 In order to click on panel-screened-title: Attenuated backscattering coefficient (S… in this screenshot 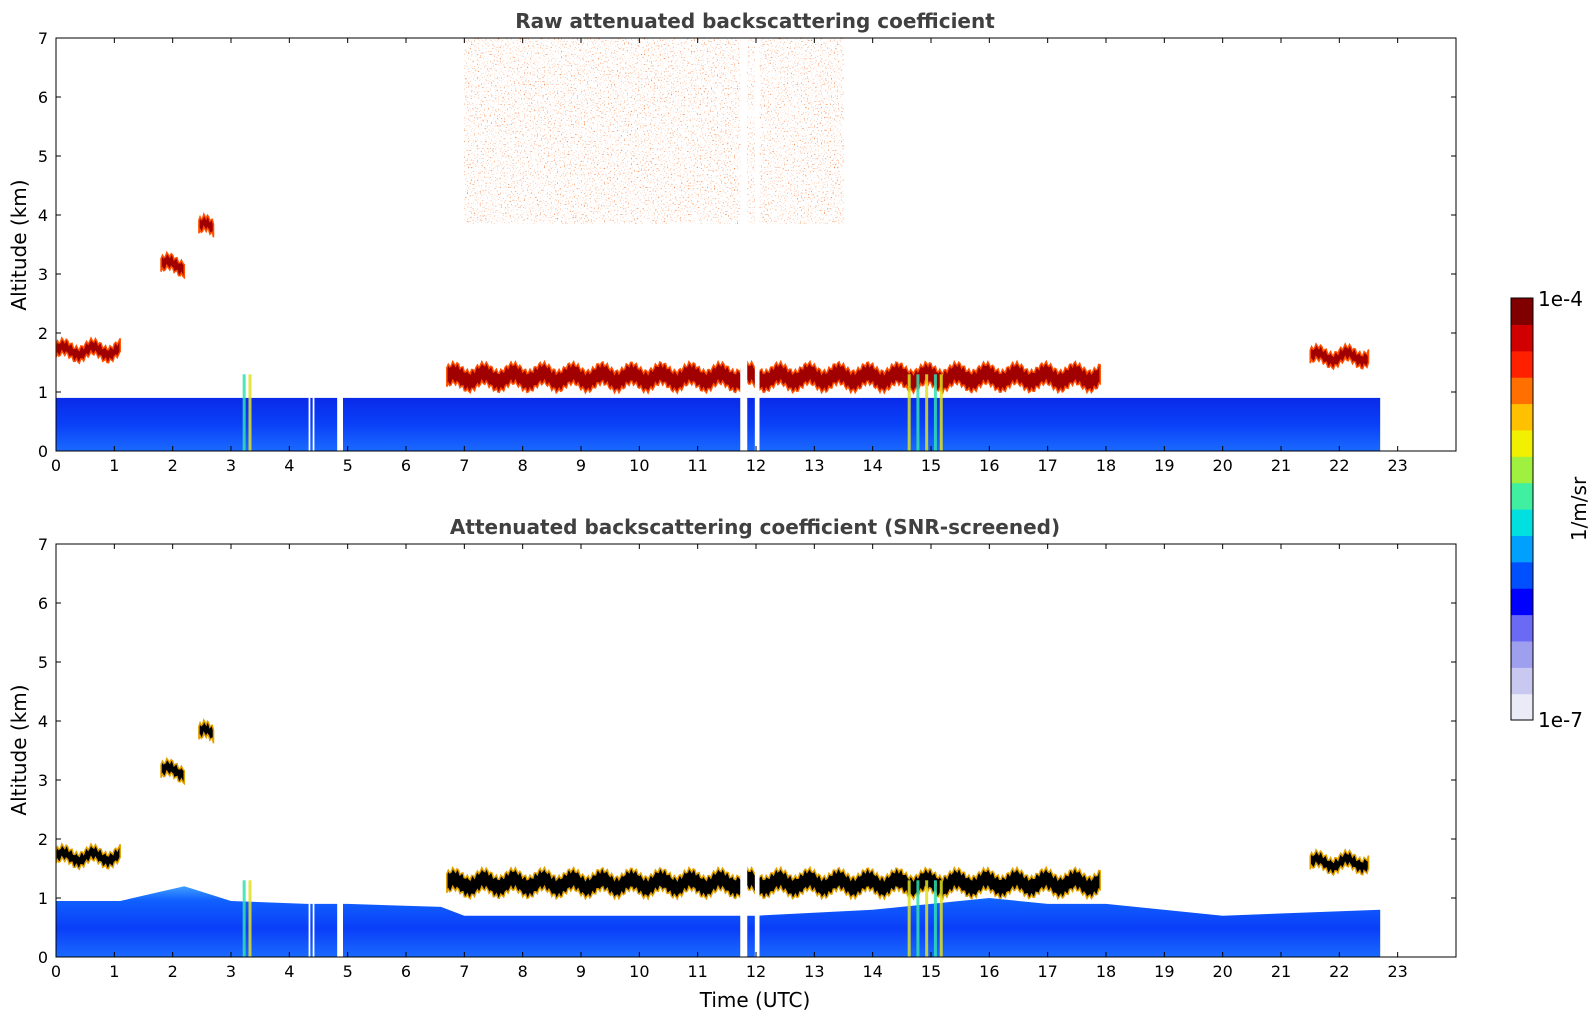, I will do `click(755, 527)`.